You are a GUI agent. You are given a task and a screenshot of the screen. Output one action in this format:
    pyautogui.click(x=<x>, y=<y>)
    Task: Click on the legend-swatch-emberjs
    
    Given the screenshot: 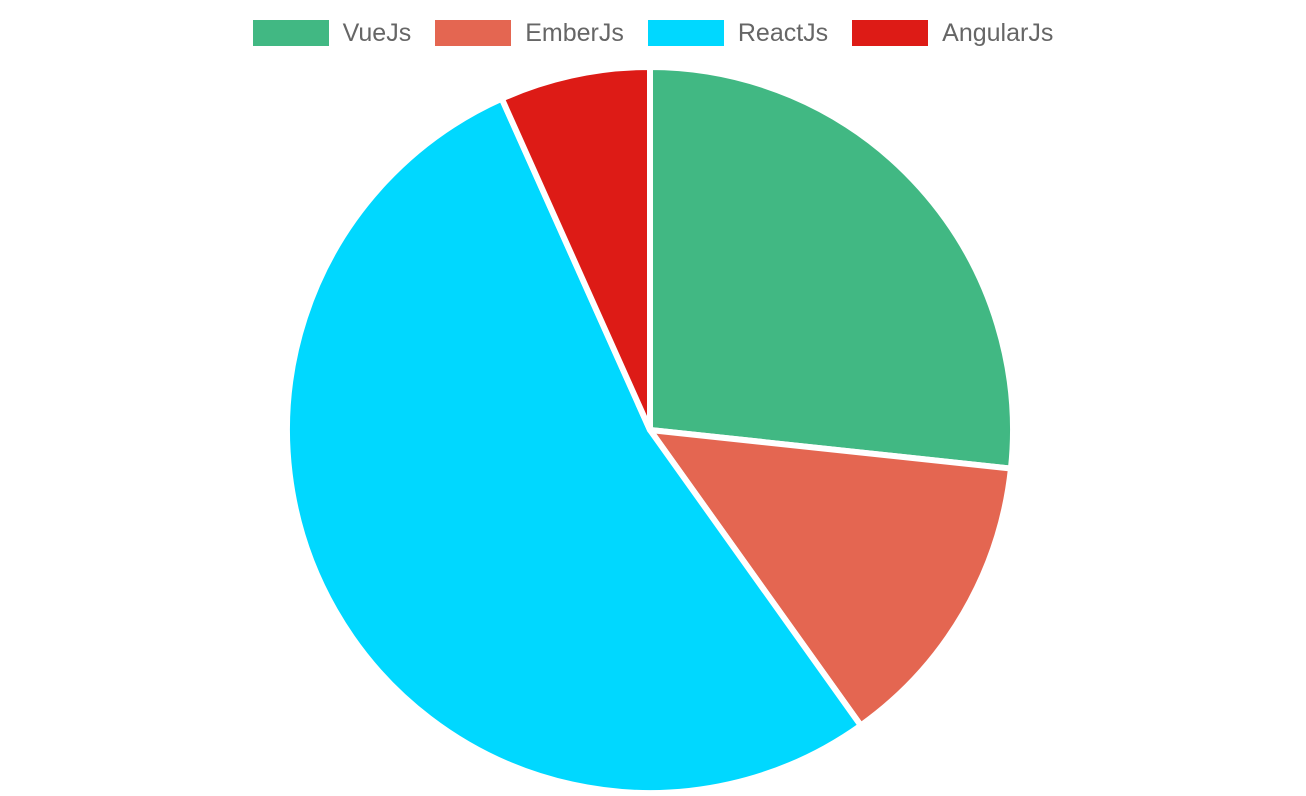 What is the action you would take?
    pyautogui.click(x=473, y=33)
    